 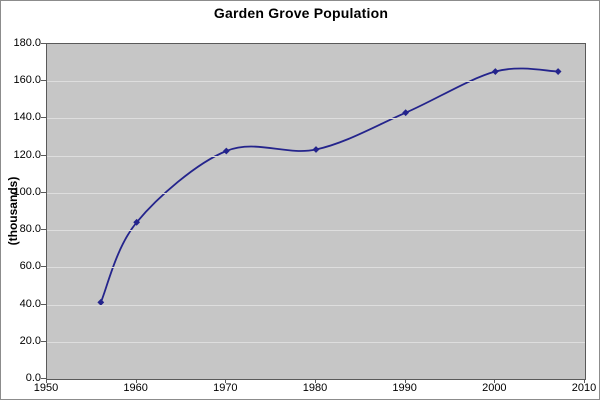 I want to click on y-tick-label: 40.0, so click(x=30, y=303).